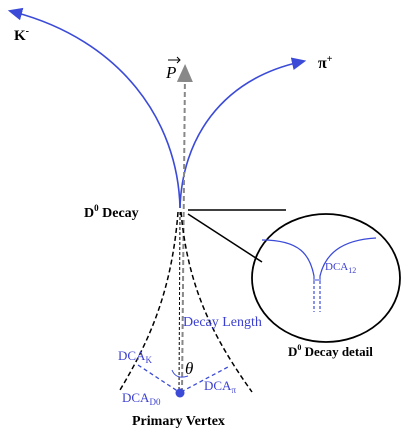  Describe the element at coordinates (243, 133) in the screenshot. I see `pion-track` at that location.